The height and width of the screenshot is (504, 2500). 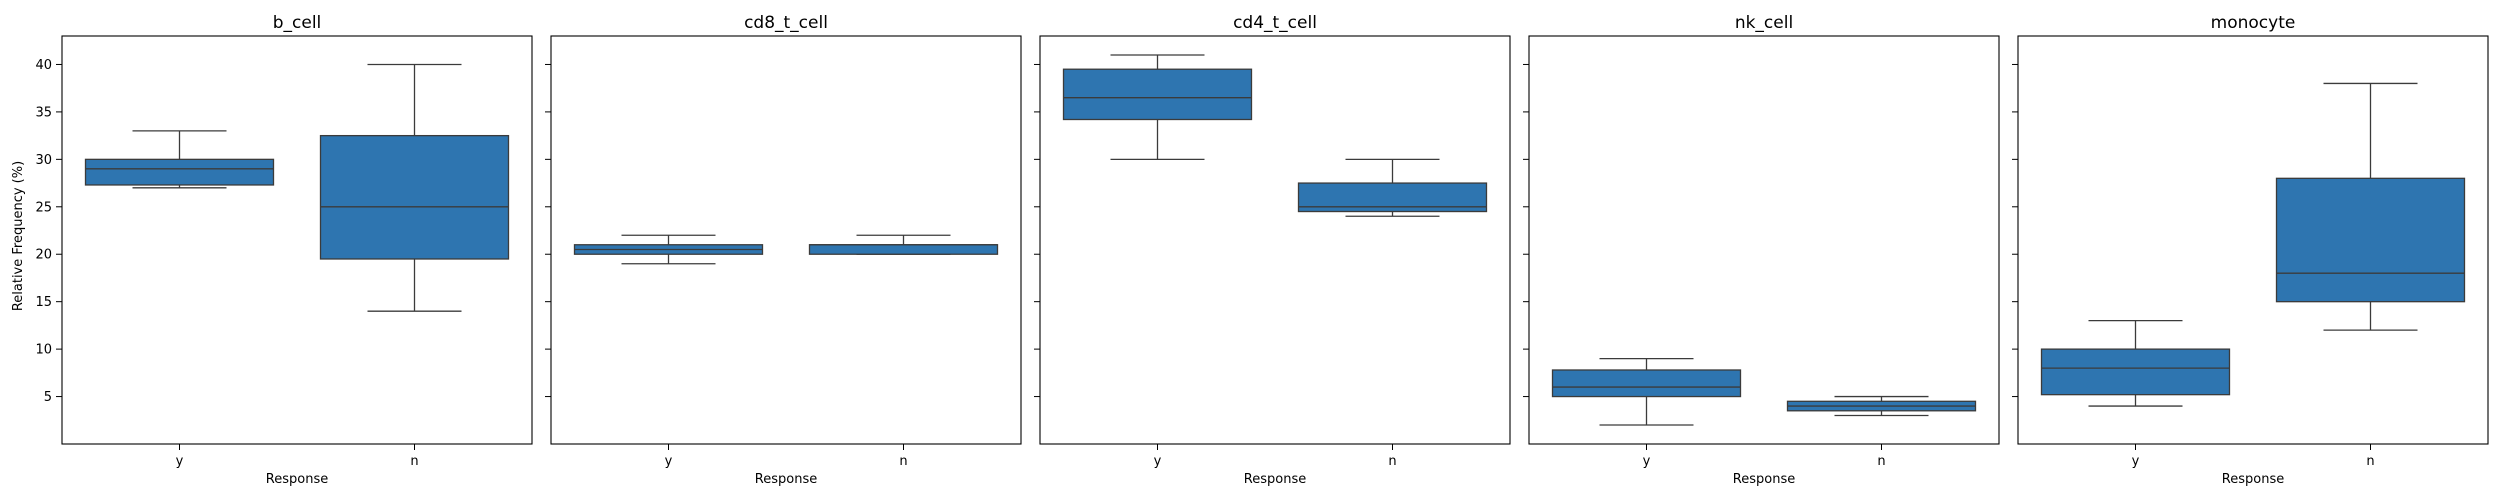 I want to click on panel-title: cd4_t_cell, so click(x=1275, y=23).